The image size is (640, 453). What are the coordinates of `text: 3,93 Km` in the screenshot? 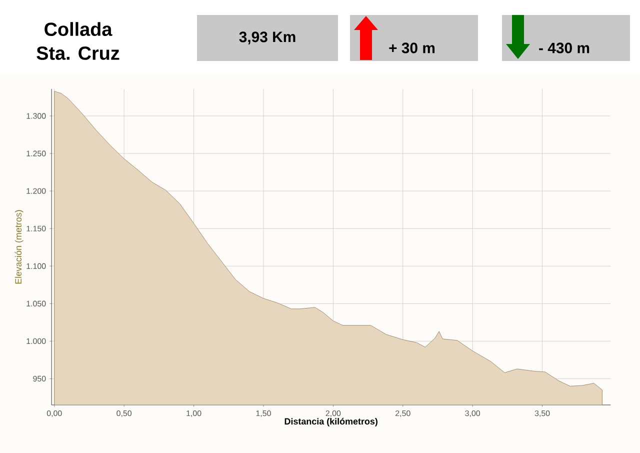 It's located at (267, 38).